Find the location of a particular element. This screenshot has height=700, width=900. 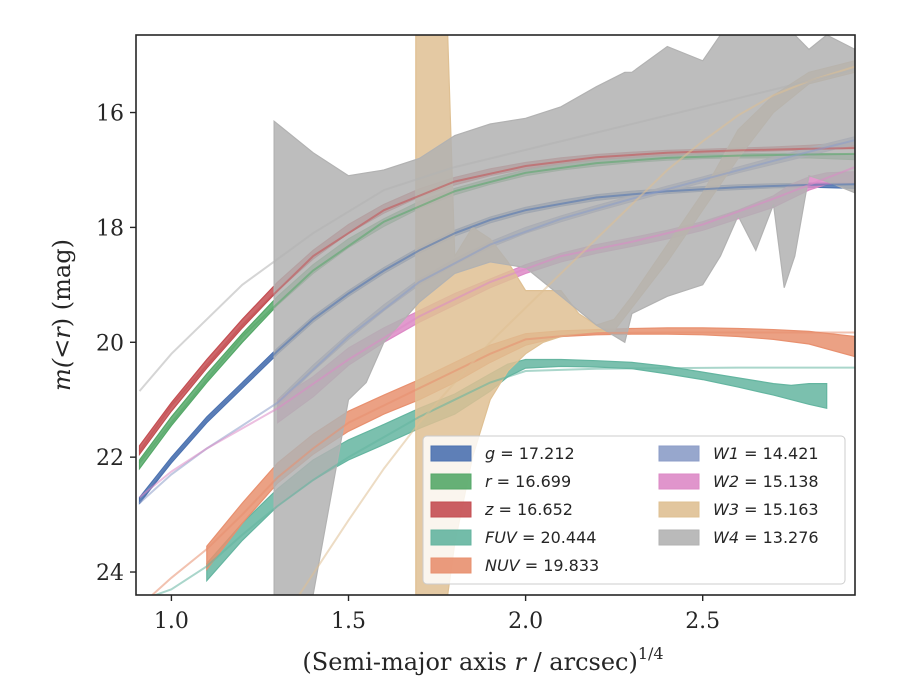

legend-label-z: z = 16.652 is located at coordinates (528, 509).